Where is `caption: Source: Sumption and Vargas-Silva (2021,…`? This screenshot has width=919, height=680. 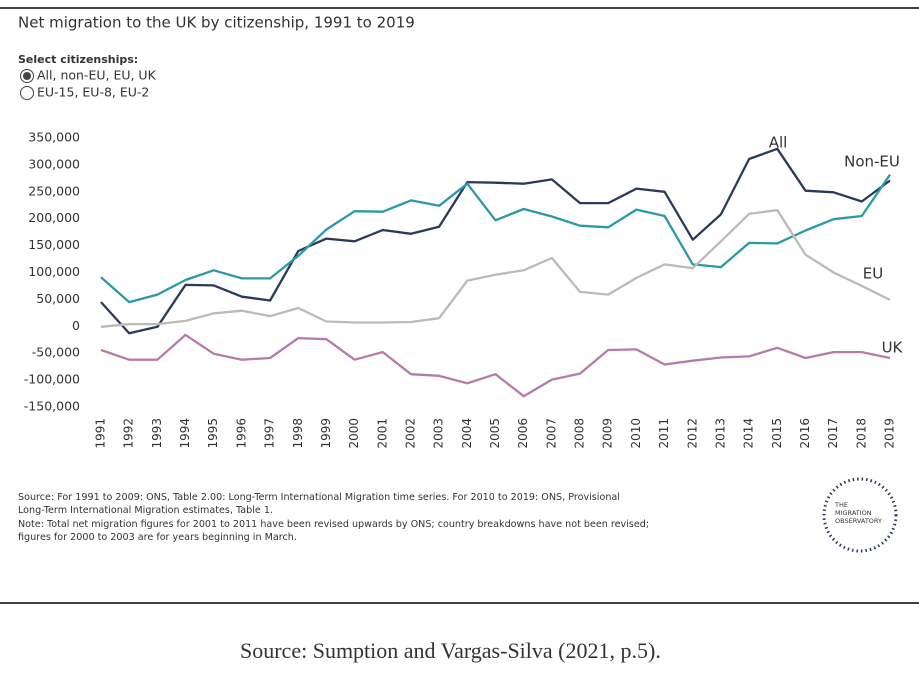
caption: Source: Sumption and Vargas-Silva (2021,… is located at coordinates (450, 650).